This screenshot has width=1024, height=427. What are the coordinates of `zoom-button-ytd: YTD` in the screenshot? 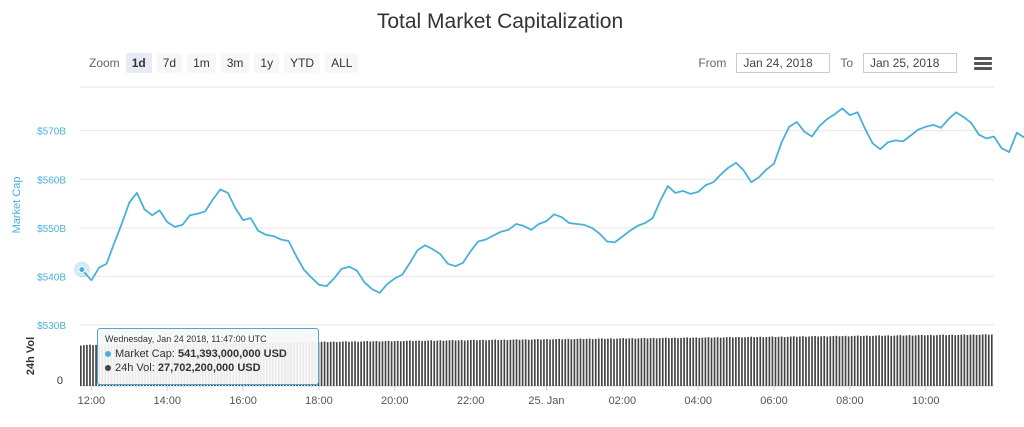 It's located at (302, 63).